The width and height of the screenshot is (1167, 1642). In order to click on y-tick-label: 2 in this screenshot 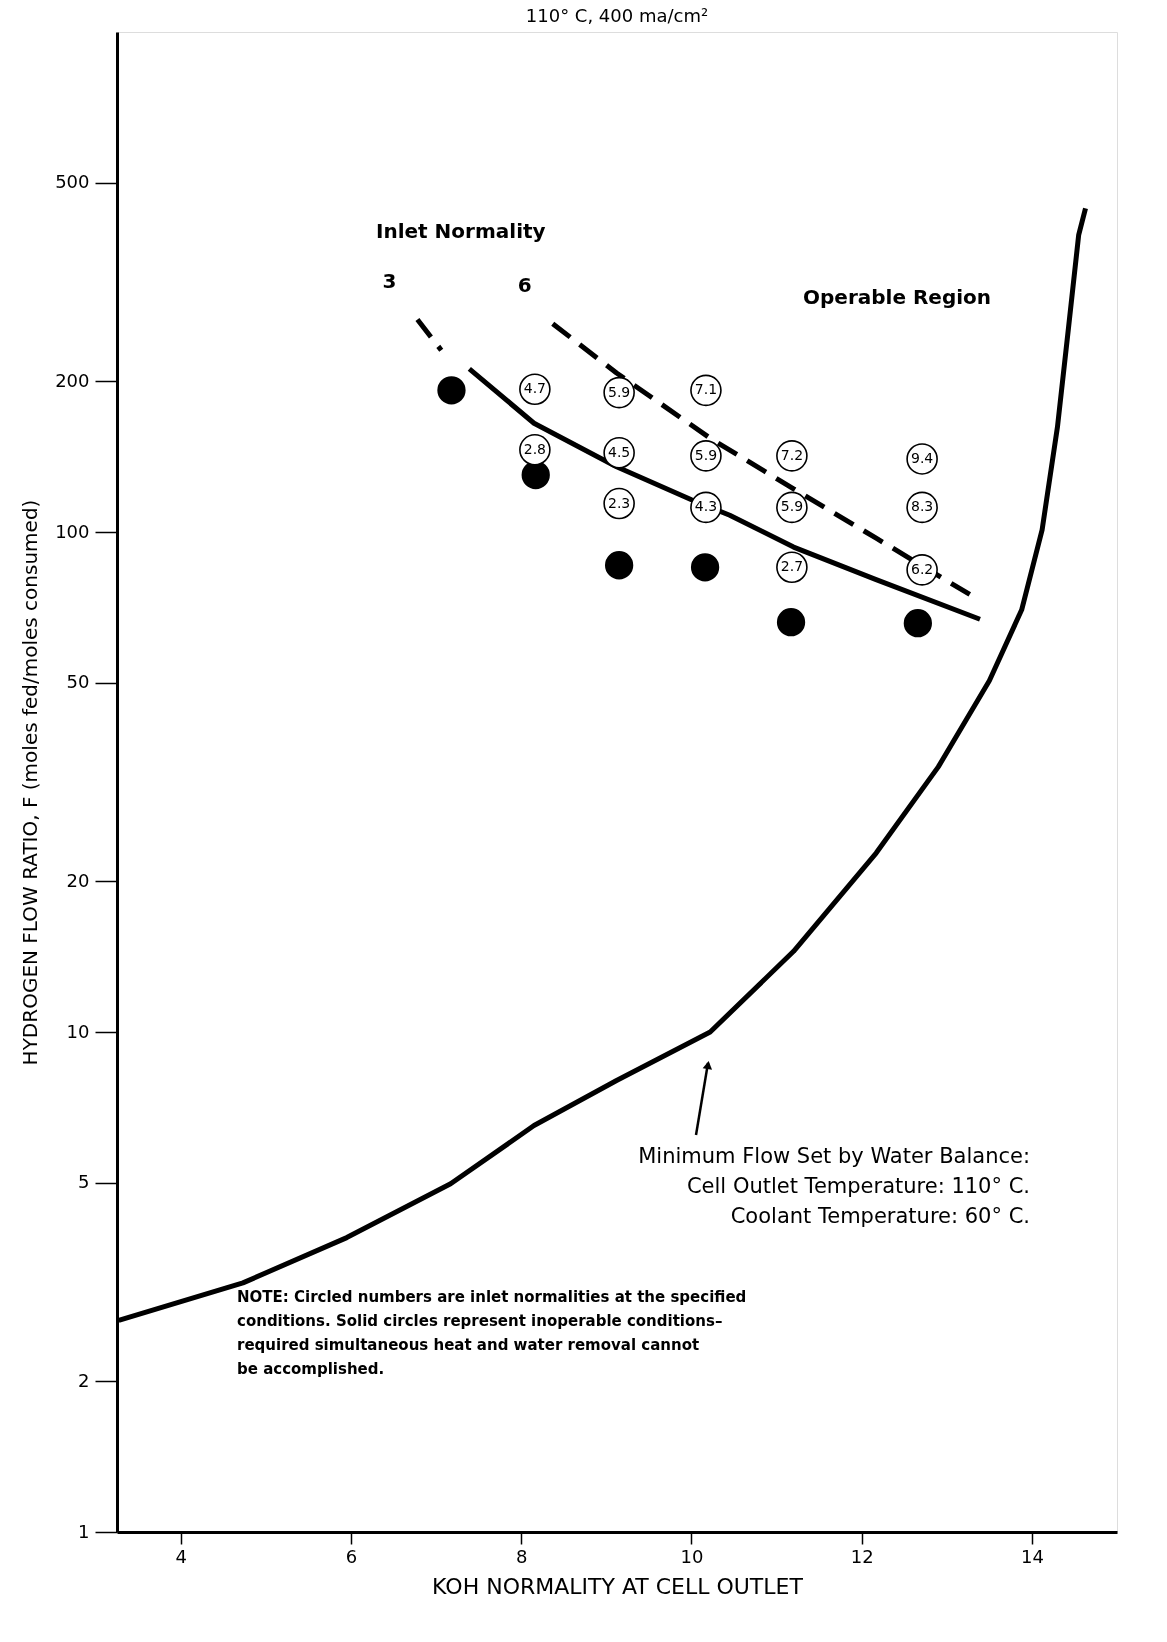, I will do `click(84, 1380)`.